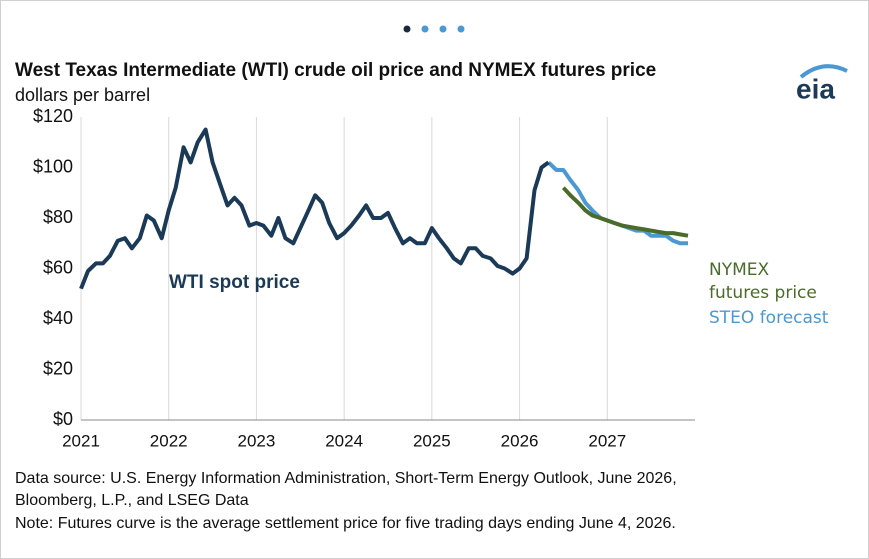 The image size is (869, 559). I want to click on series-label: WTI spot price, so click(234, 282).